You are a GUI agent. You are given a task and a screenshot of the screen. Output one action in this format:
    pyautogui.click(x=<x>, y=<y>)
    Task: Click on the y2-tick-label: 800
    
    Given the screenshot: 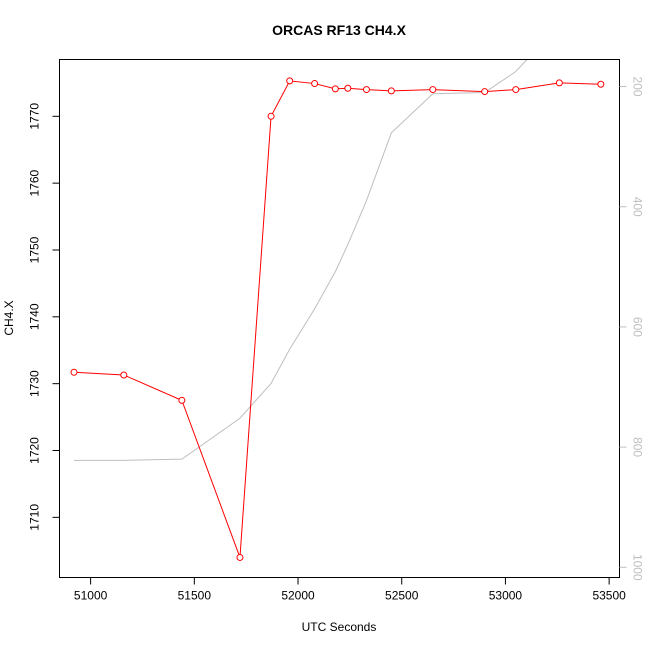 What is the action you would take?
    pyautogui.click(x=638, y=447)
    